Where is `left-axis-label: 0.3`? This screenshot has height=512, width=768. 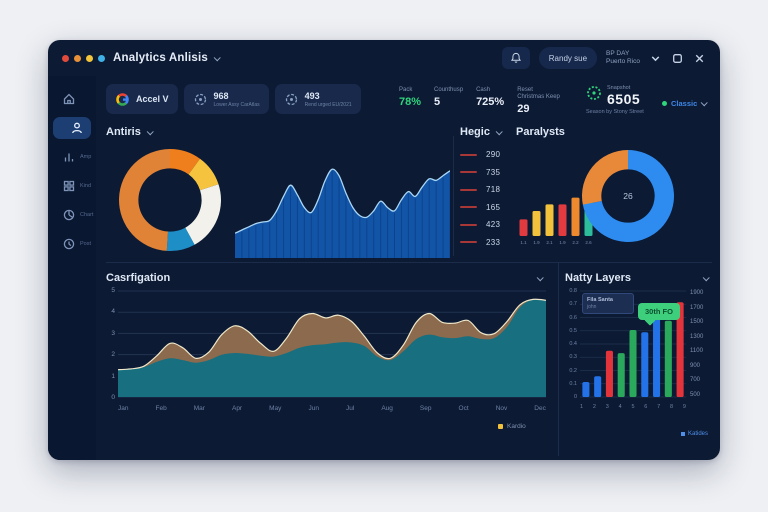
left-axis-label: 0.3 is located at coordinates (573, 357).